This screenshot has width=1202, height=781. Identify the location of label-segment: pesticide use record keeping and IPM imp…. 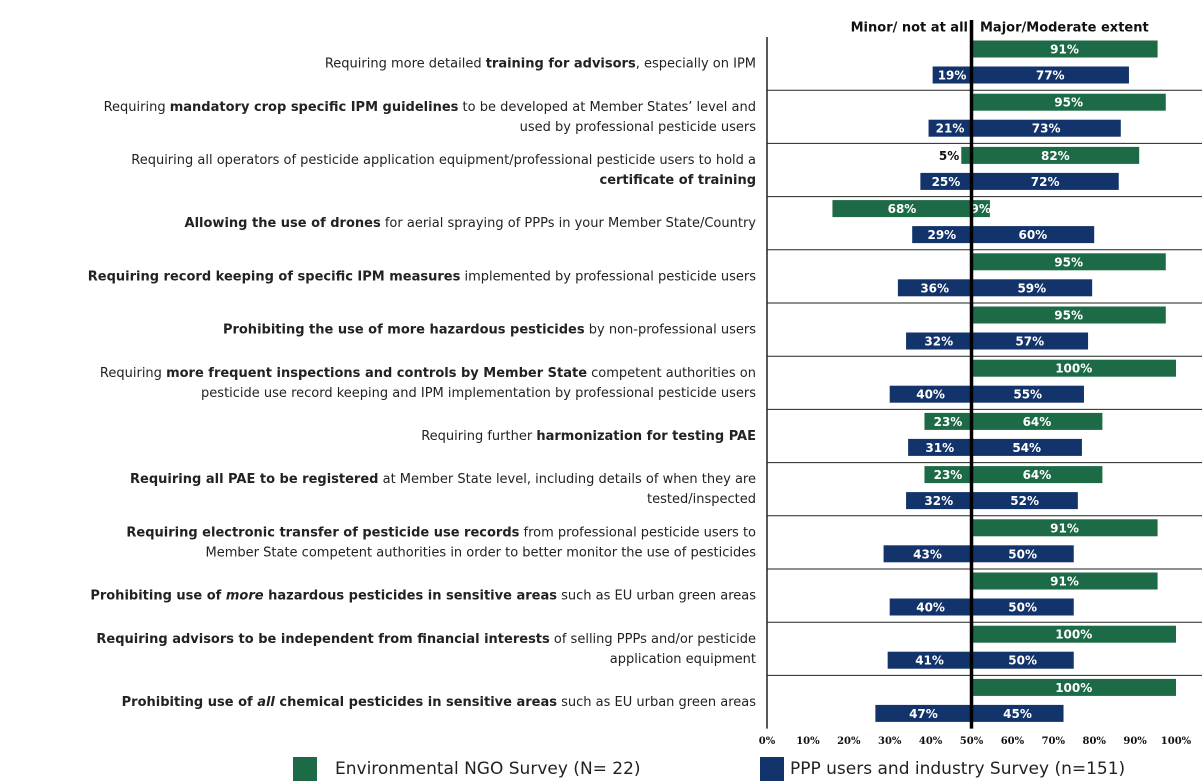
(478, 392).